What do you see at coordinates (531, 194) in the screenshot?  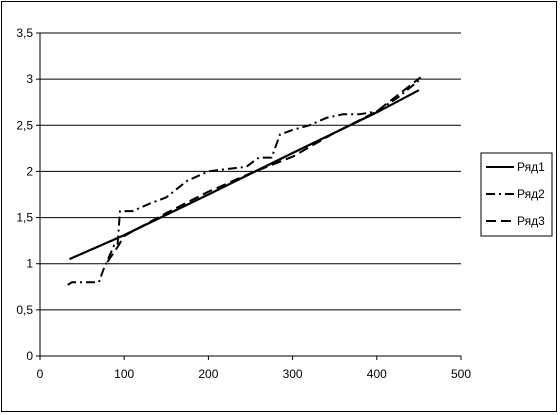 I see `legend-label: Ряд2` at bounding box center [531, 194].